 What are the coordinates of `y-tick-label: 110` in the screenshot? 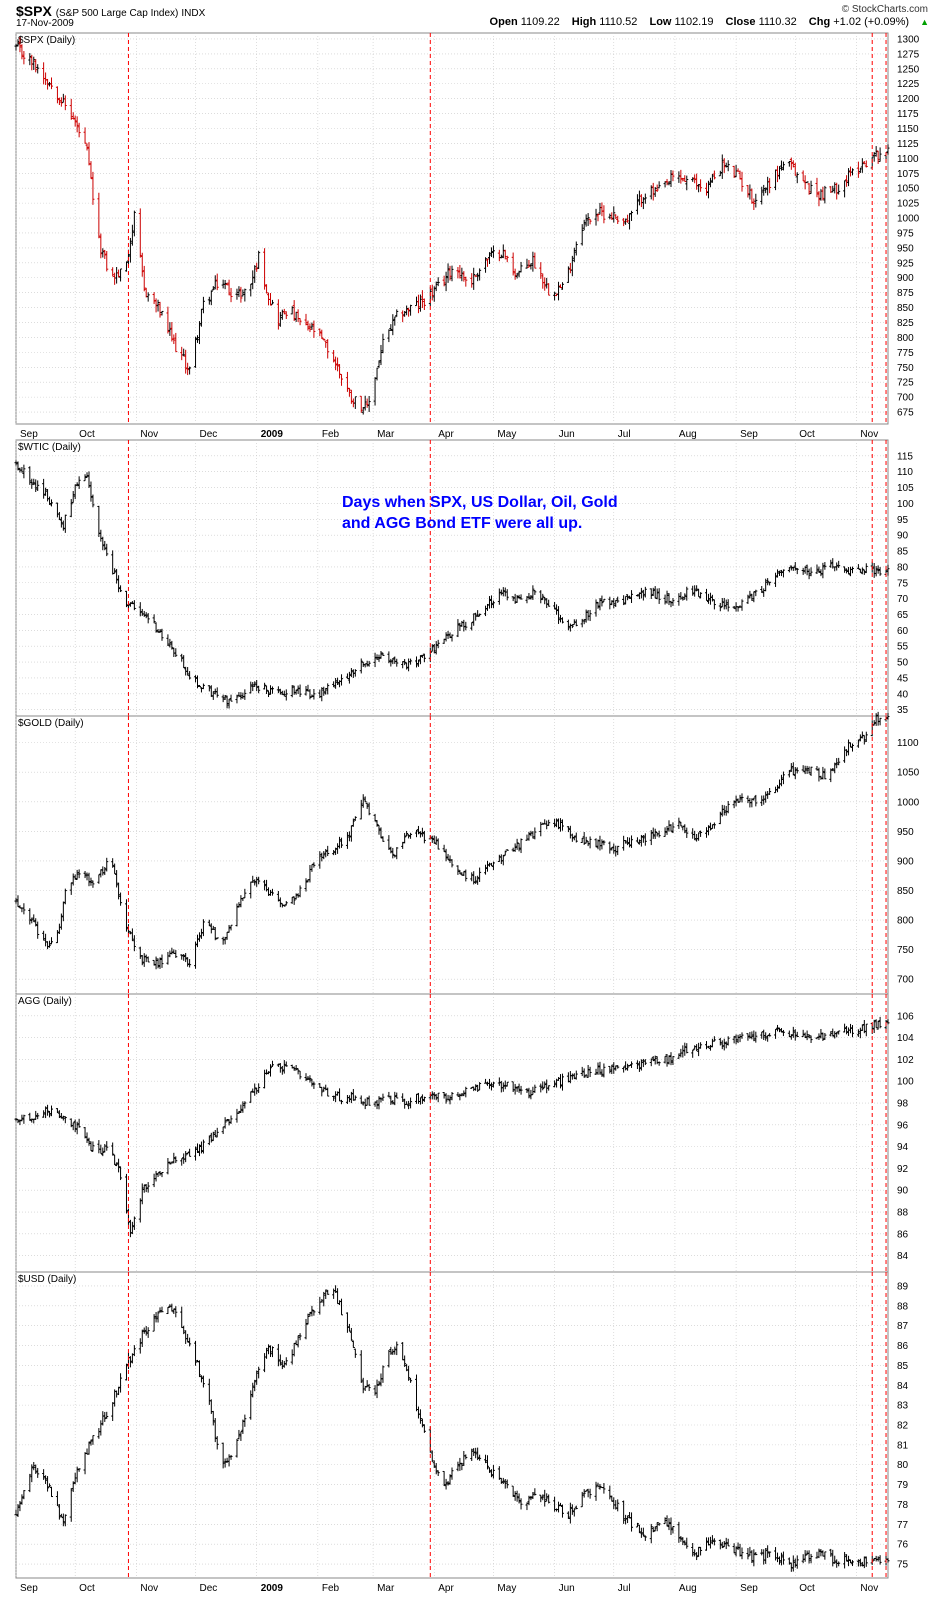 It's located at (905, 472).